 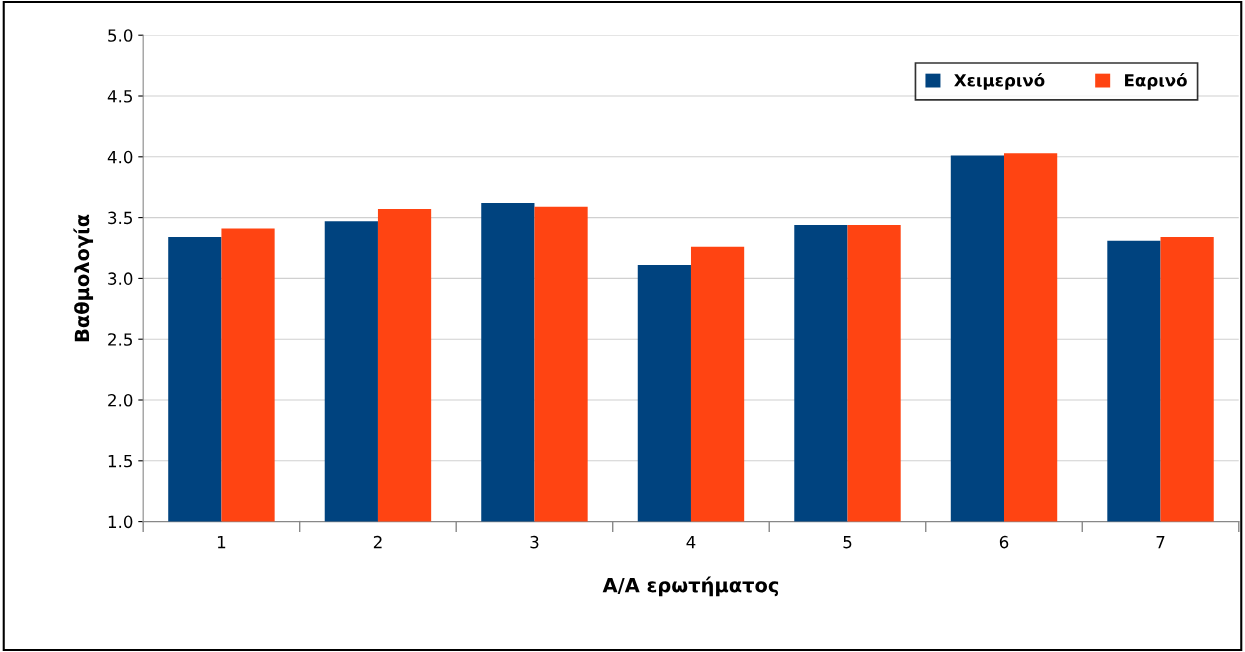 I want to click on y-tick-label: 4.5, so click(x=119, y=96).